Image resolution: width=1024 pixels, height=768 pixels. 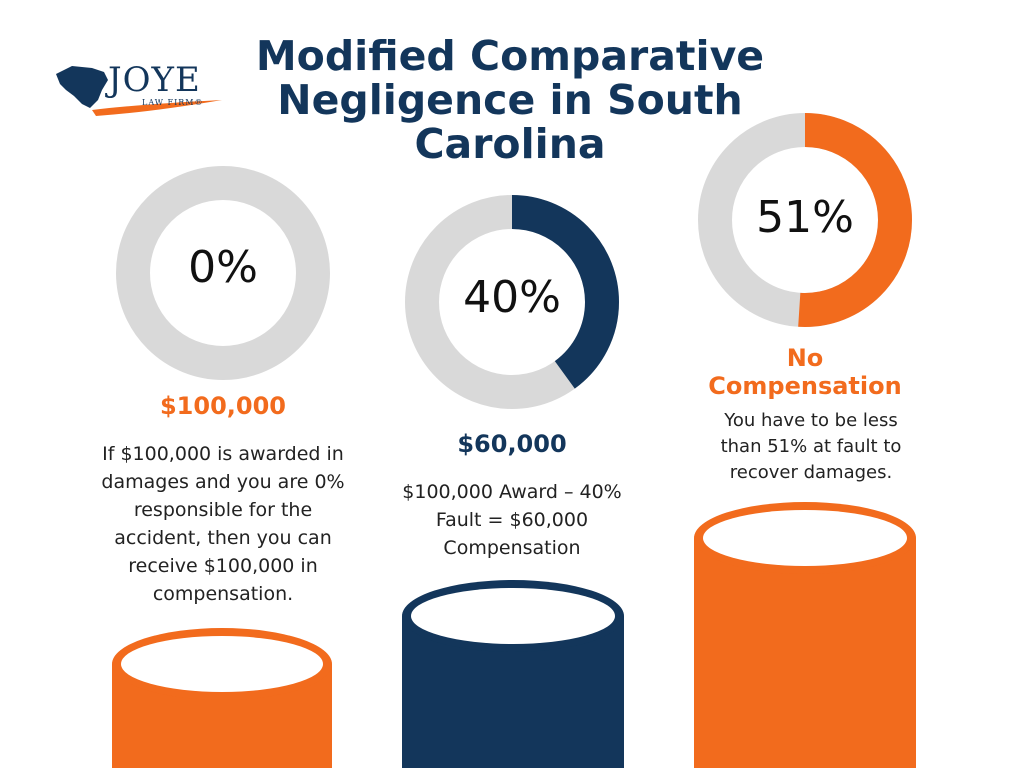 I want to click on percent-label-0: 0%, so click(x=223, y=267).